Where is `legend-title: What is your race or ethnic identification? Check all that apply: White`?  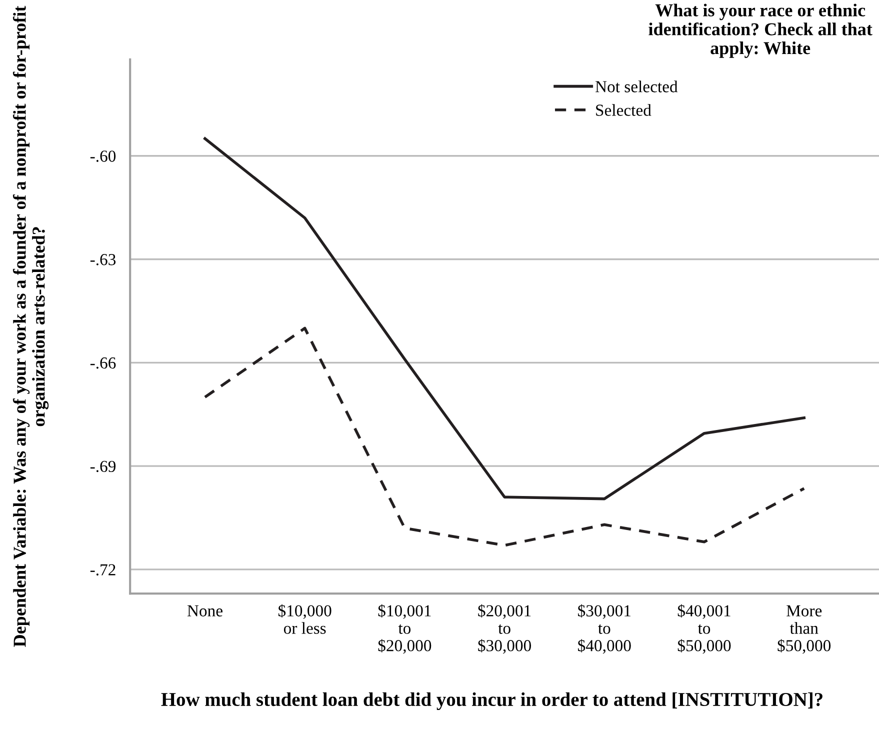 legend-title: What is your race or ethnic identification? Check all that apply: White is located at coordinates (760, 31).